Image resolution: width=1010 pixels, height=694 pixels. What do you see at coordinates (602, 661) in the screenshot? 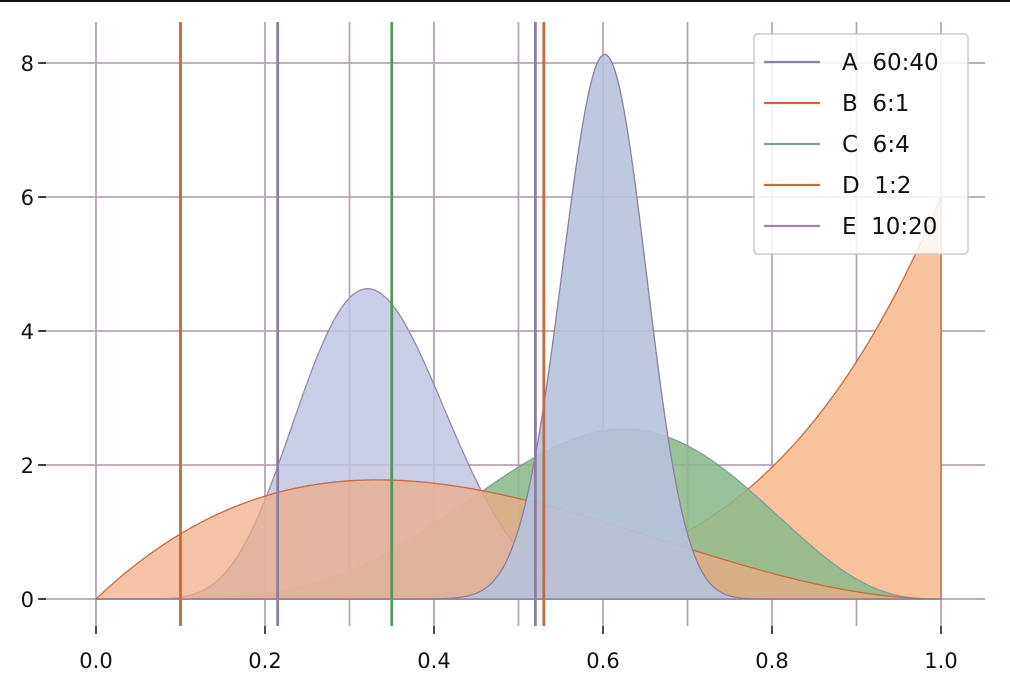
I see `x-tick-label: 0.6` at bounding box center [602, 661].